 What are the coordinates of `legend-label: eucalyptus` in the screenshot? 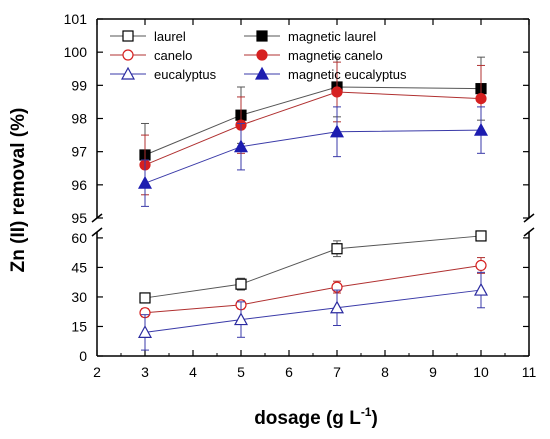 It's located at (185, 74).